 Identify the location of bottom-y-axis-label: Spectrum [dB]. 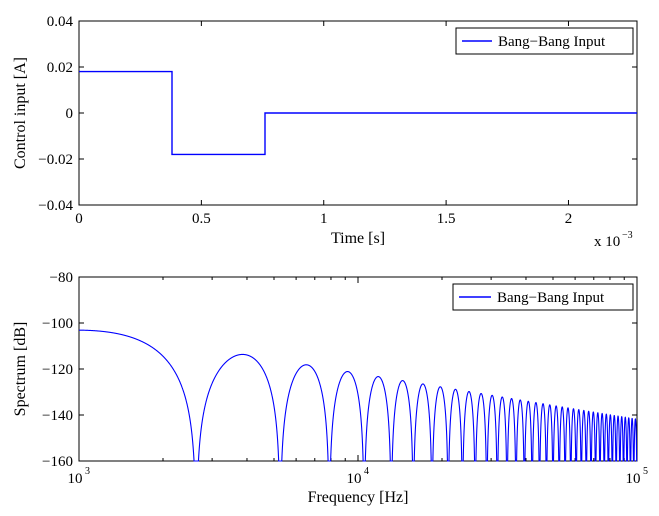
(20, 369).